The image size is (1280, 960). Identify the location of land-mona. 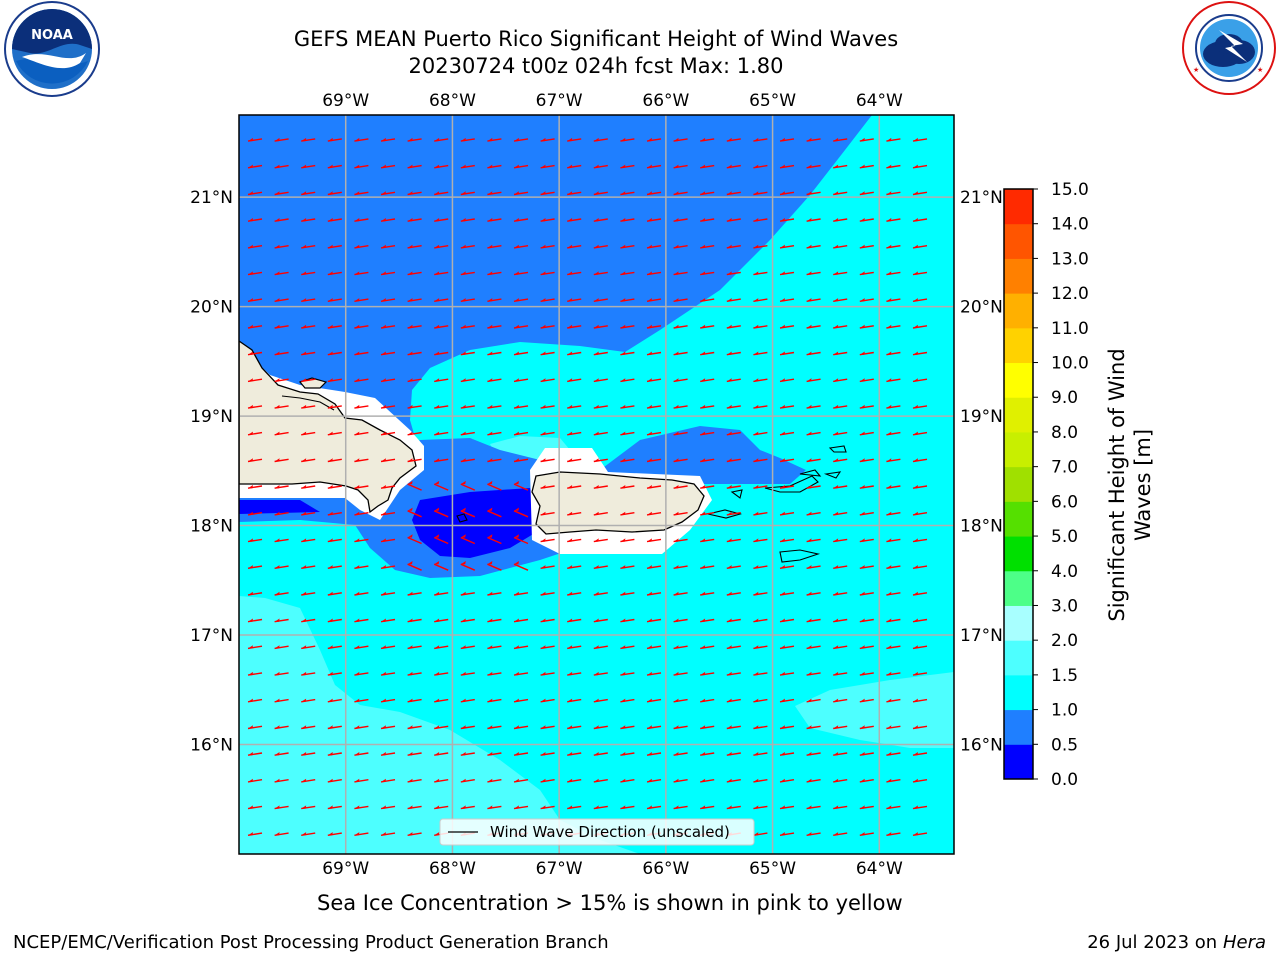
(462, 518).